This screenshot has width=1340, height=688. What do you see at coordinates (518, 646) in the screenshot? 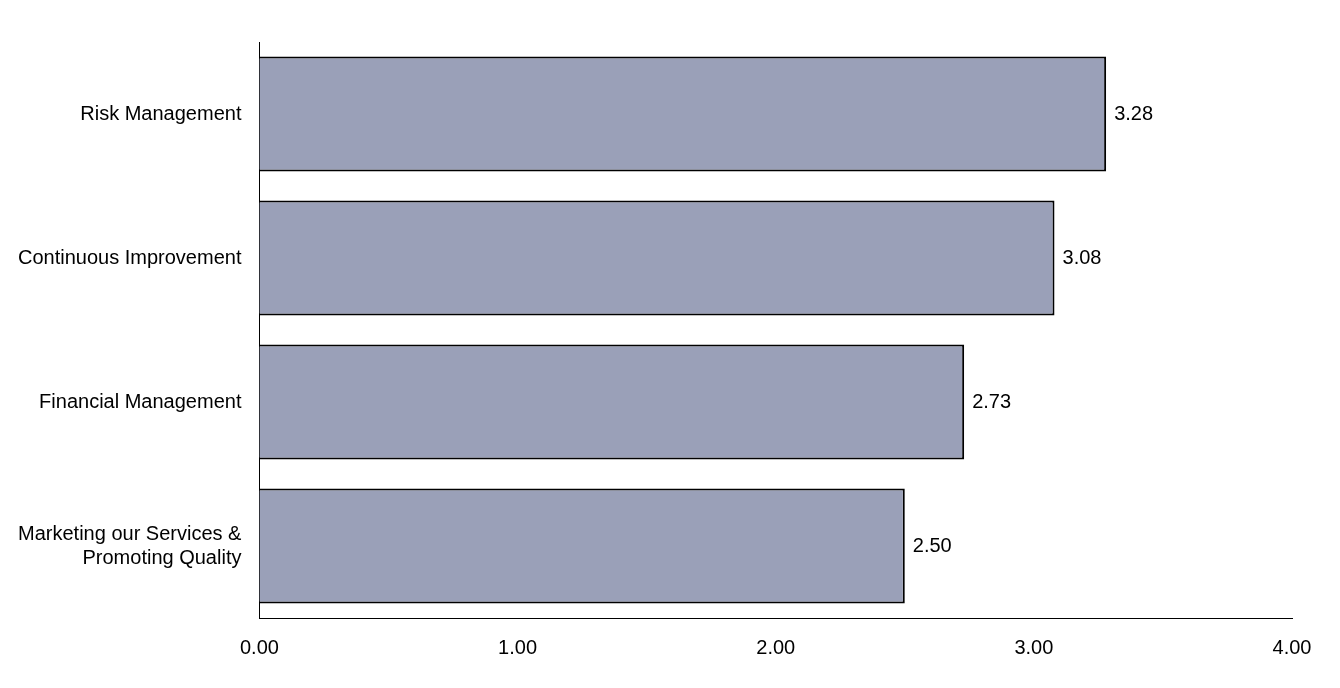
I see `x-tick-label: 1.00` at bounding box center [518, 646].